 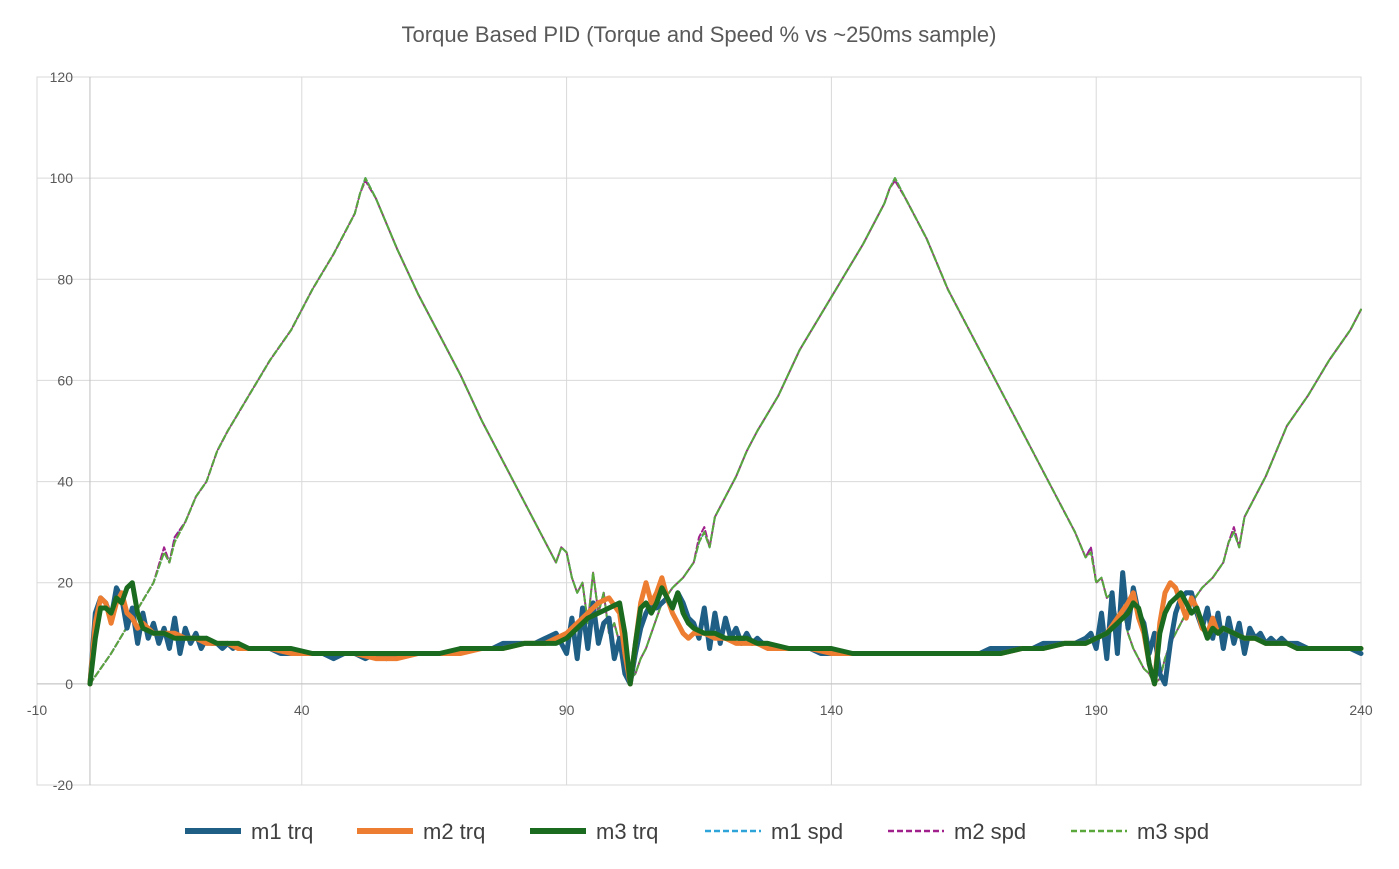 What do you see at coordinates (282, 831) in the screenshot?
I see `legend-label: m1 trq` at bounding box center [282, 831].